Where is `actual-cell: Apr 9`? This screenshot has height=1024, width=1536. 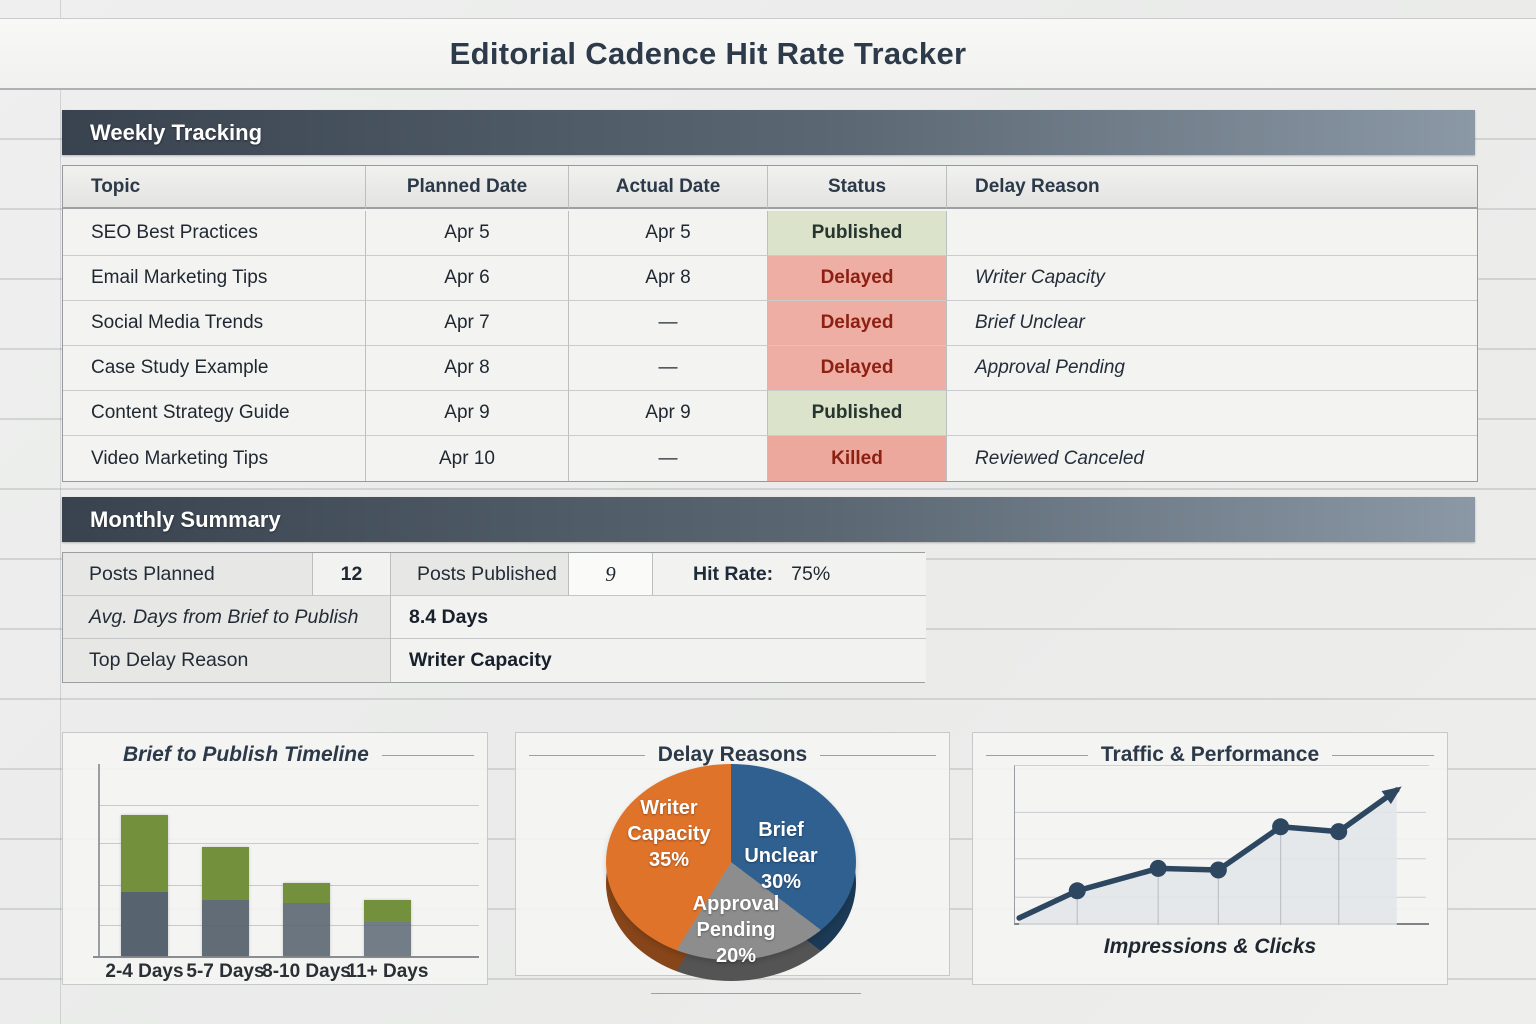
actual-cell: Apr 9 is located at coordinates (668, 413).